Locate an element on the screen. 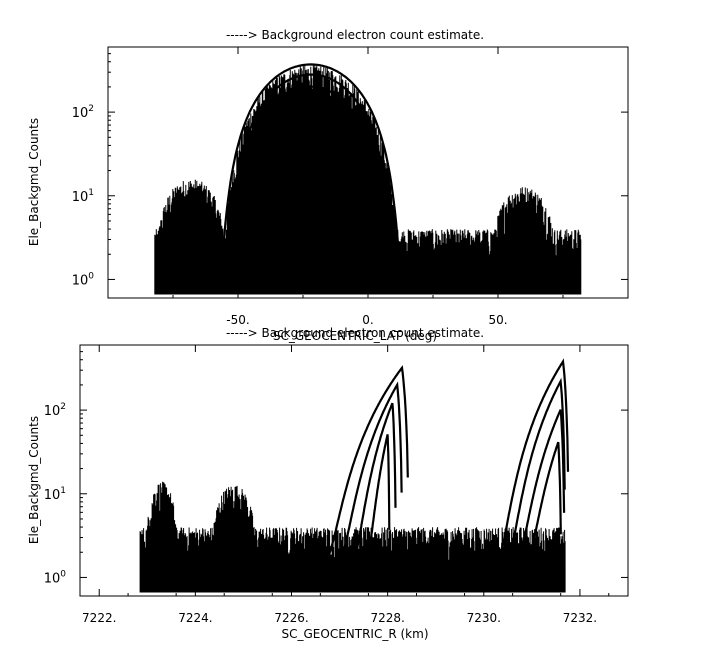  x-tick-label: 7228. is located at coordinates (387, 618).